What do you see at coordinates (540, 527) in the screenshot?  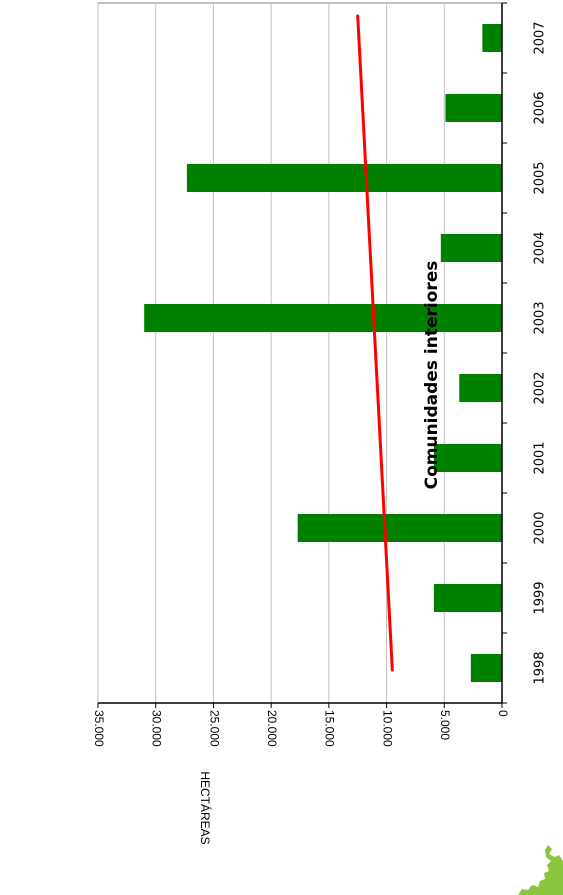 I see `category-label-2000: 2000` at bounding box center [540, 527].